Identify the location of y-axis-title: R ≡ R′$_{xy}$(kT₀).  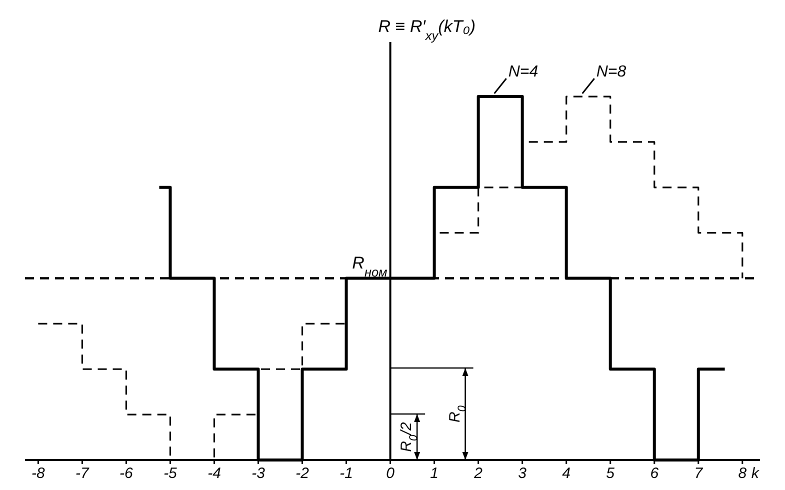
(427, 29).